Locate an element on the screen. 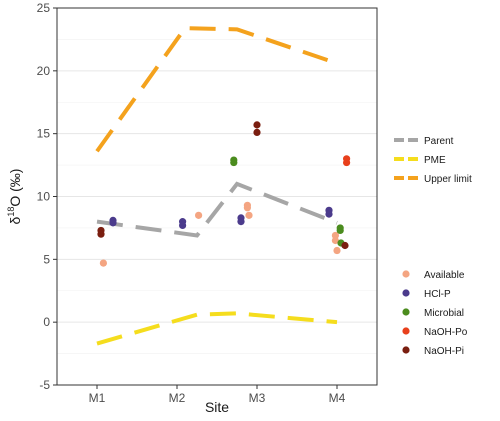  legend-label-pme: PME is located at coordinates (435, 160).